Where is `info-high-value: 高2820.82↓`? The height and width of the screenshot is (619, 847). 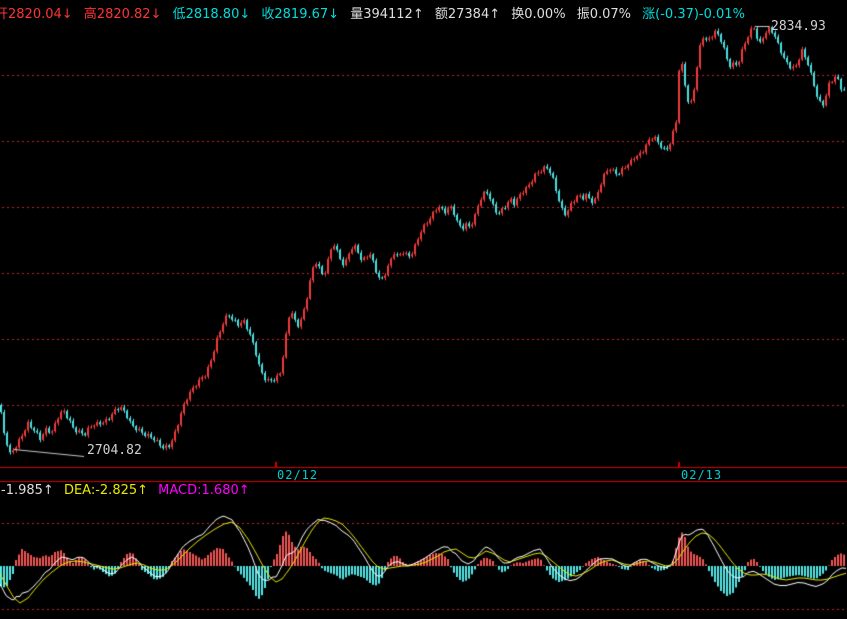 info-high-value: 高2820.82↓ is located at coordinates (122, 14).